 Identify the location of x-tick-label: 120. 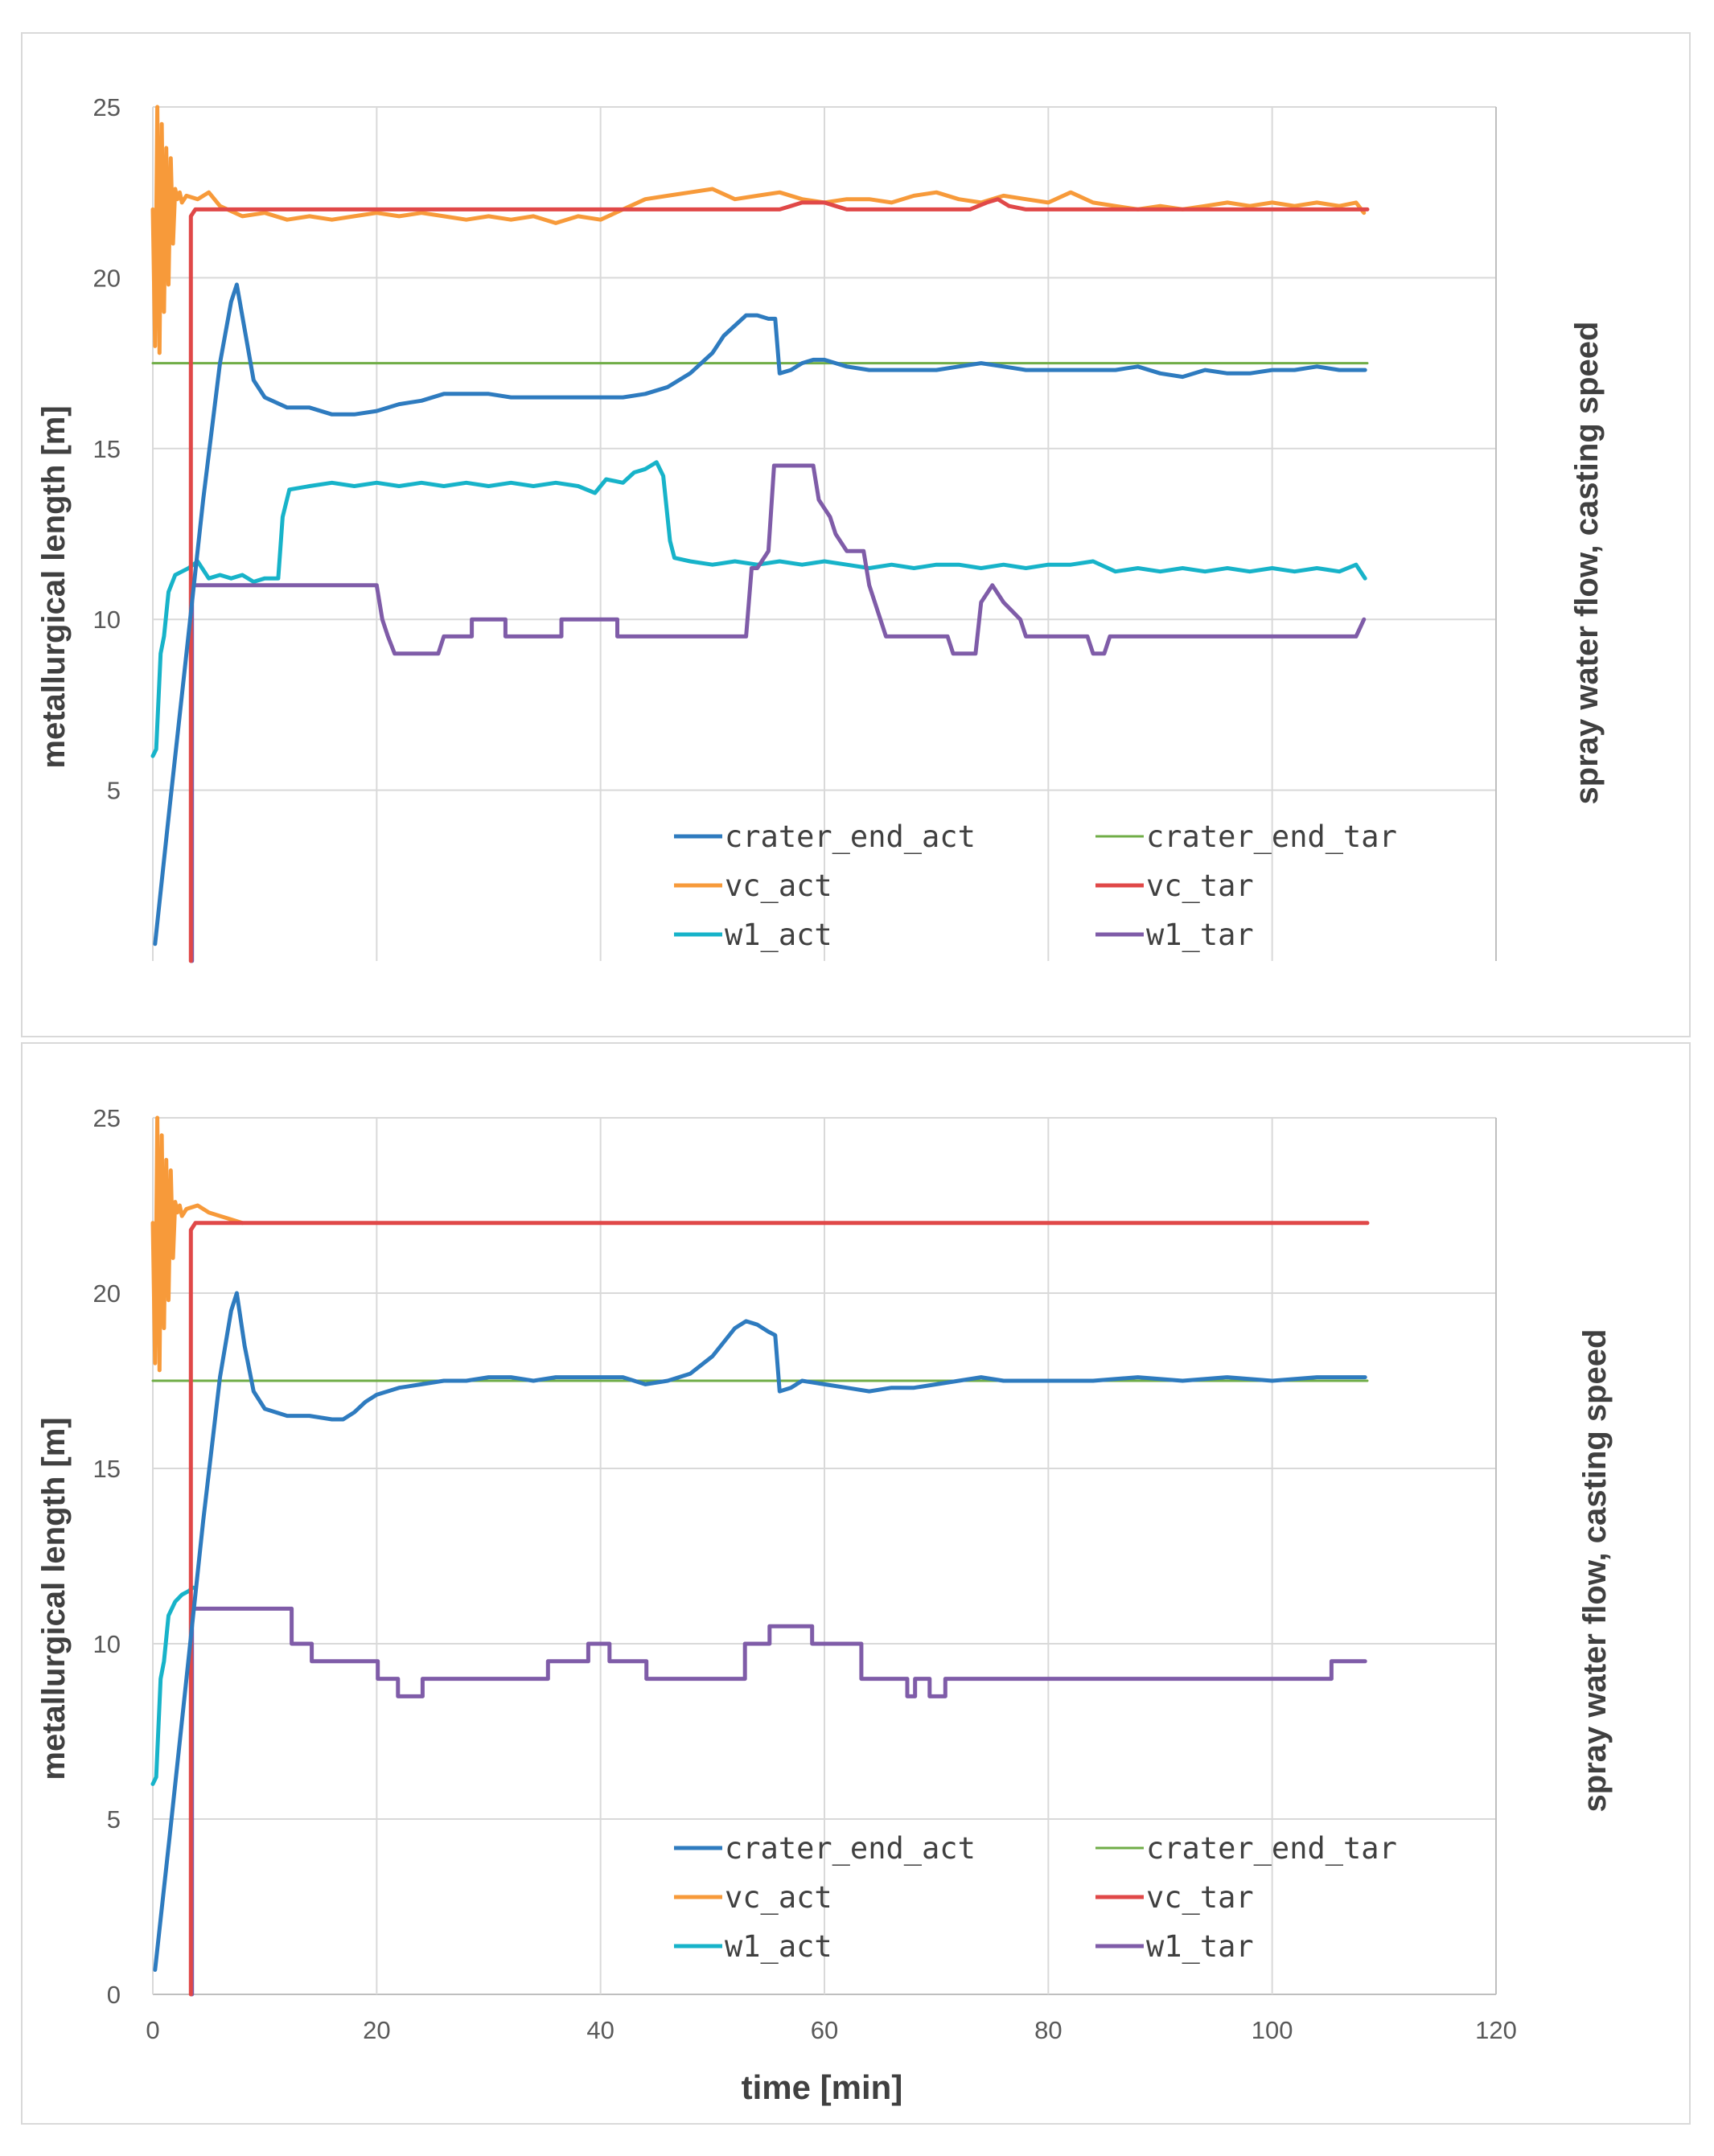
(1496, 2030).